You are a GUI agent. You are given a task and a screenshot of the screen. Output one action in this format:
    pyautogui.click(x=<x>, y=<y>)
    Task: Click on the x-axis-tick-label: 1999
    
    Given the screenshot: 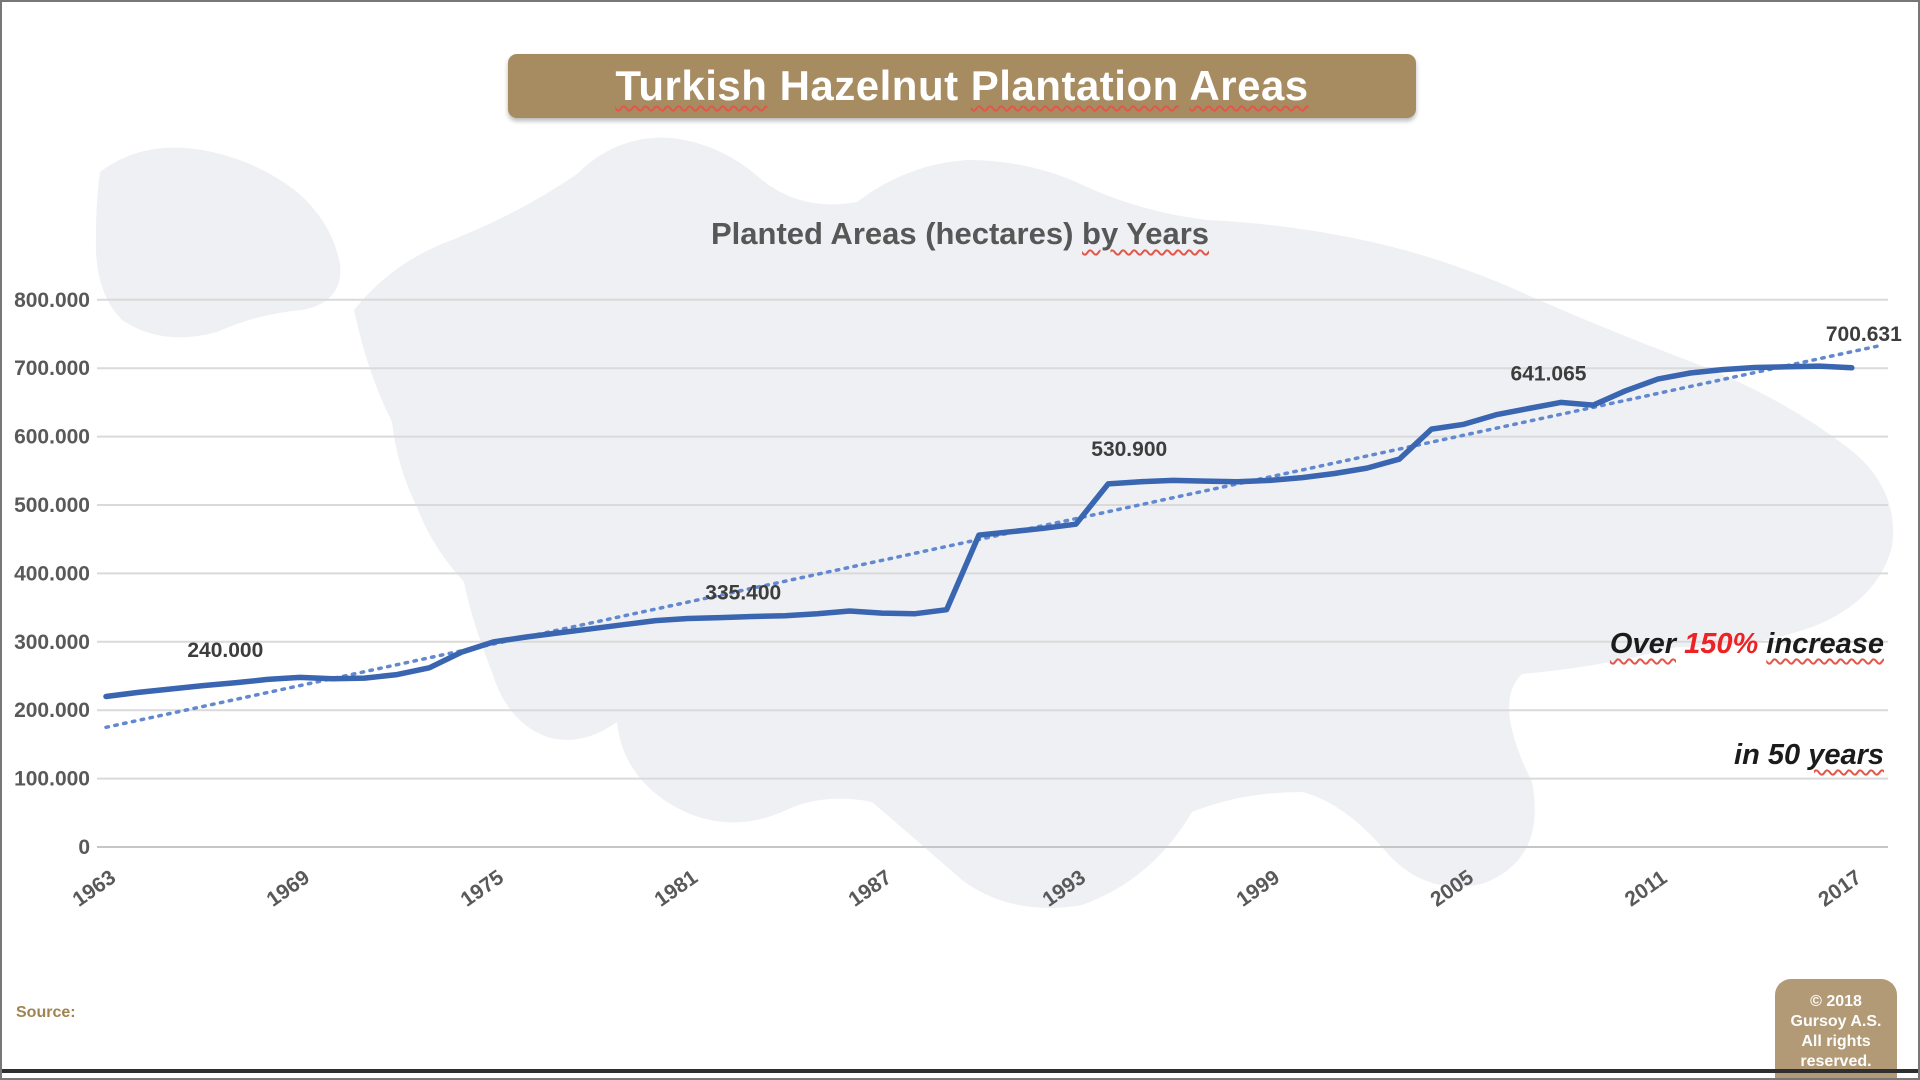 What is the action you would take?
    pyautogui.click(x=1257, y=889)
    